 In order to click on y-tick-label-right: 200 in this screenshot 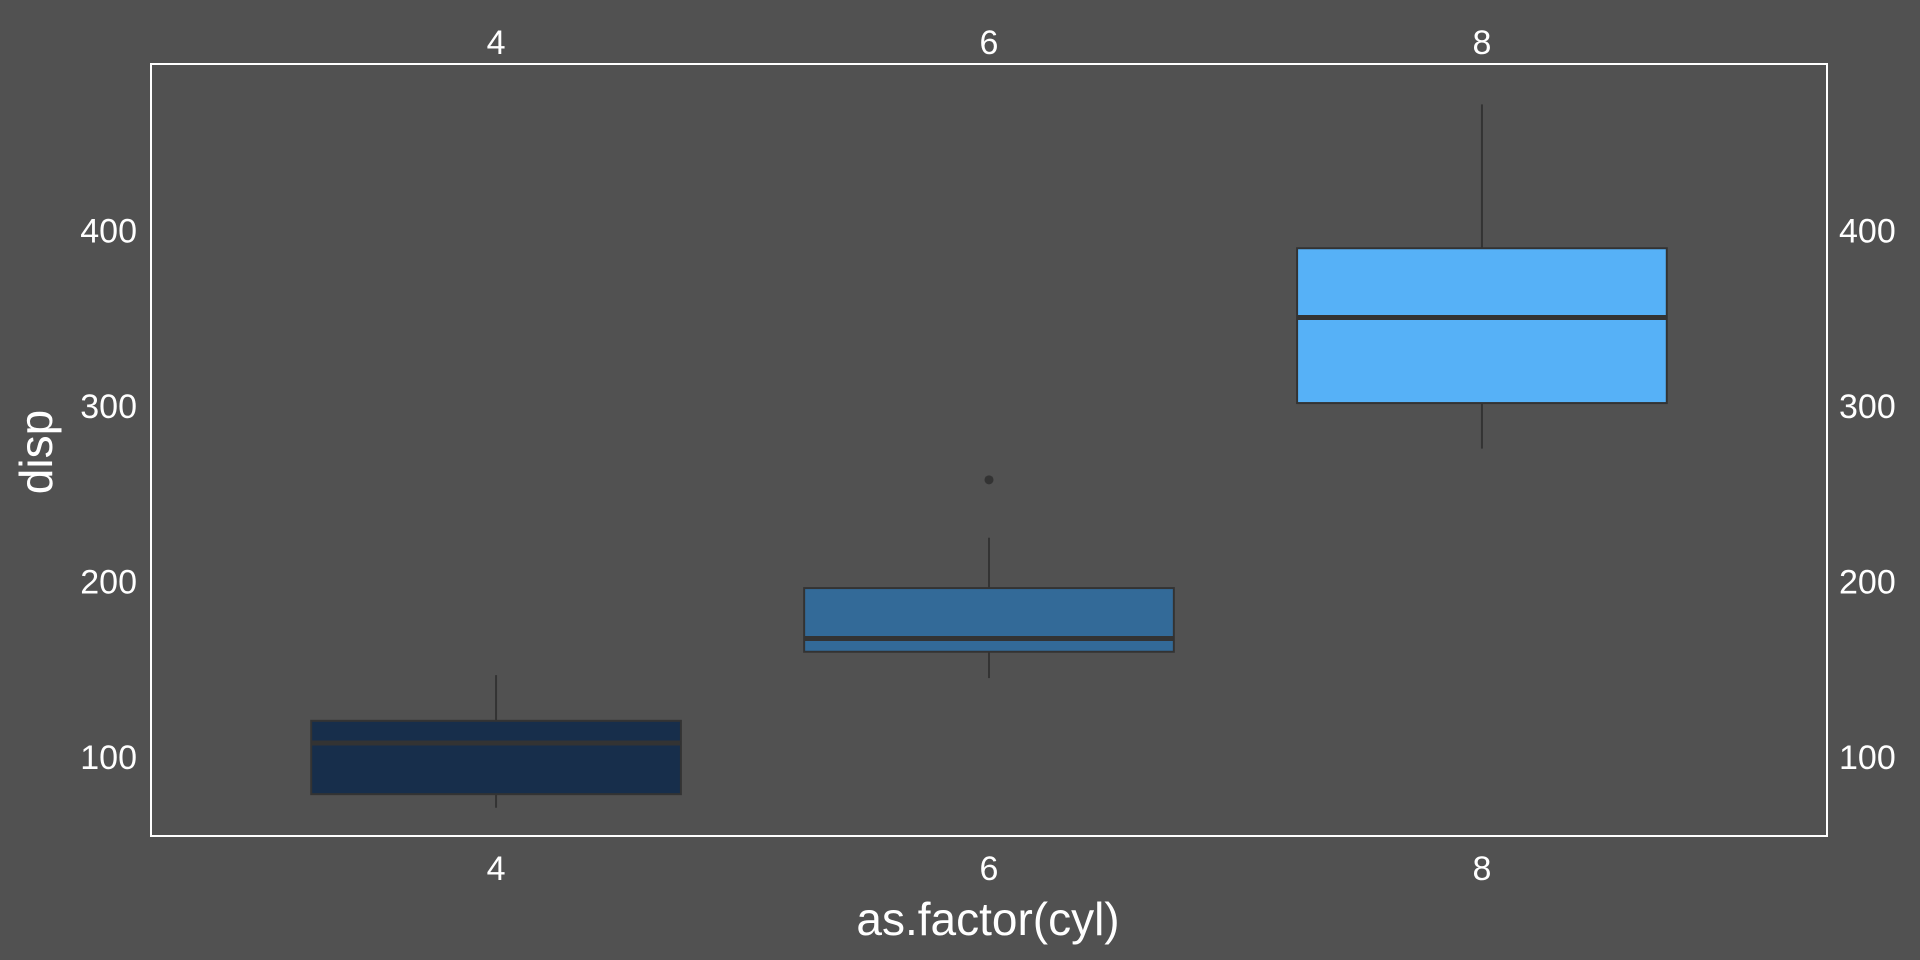, I will do `click(1867, 583)`.